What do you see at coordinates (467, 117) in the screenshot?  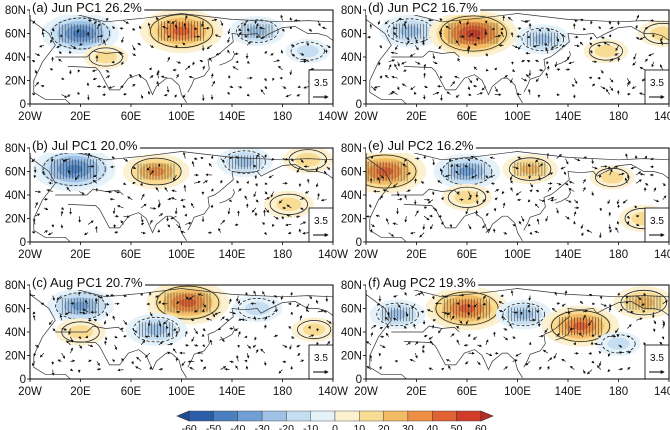 I see `x-tick-label: 60E` at bounding box center [467, 117].